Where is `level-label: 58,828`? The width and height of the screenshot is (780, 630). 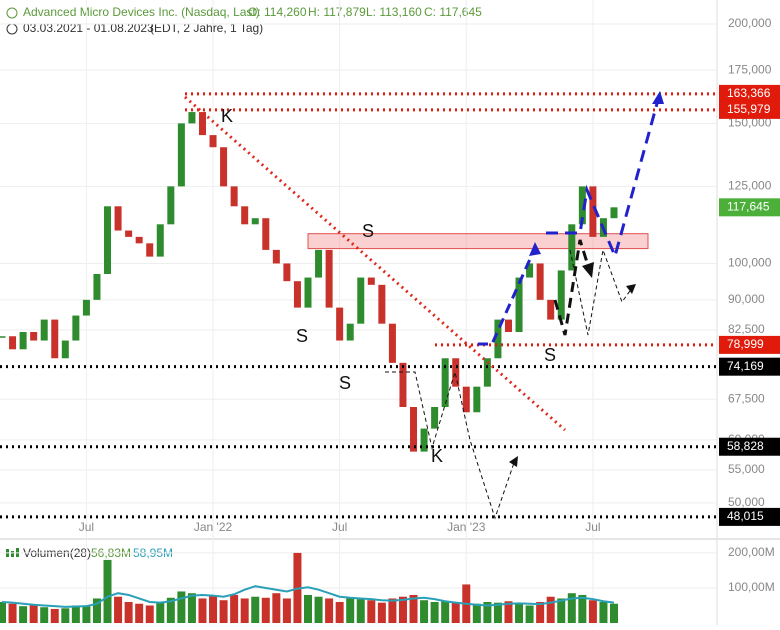
level-label: 58,828 is located at coordinates (745, 446).